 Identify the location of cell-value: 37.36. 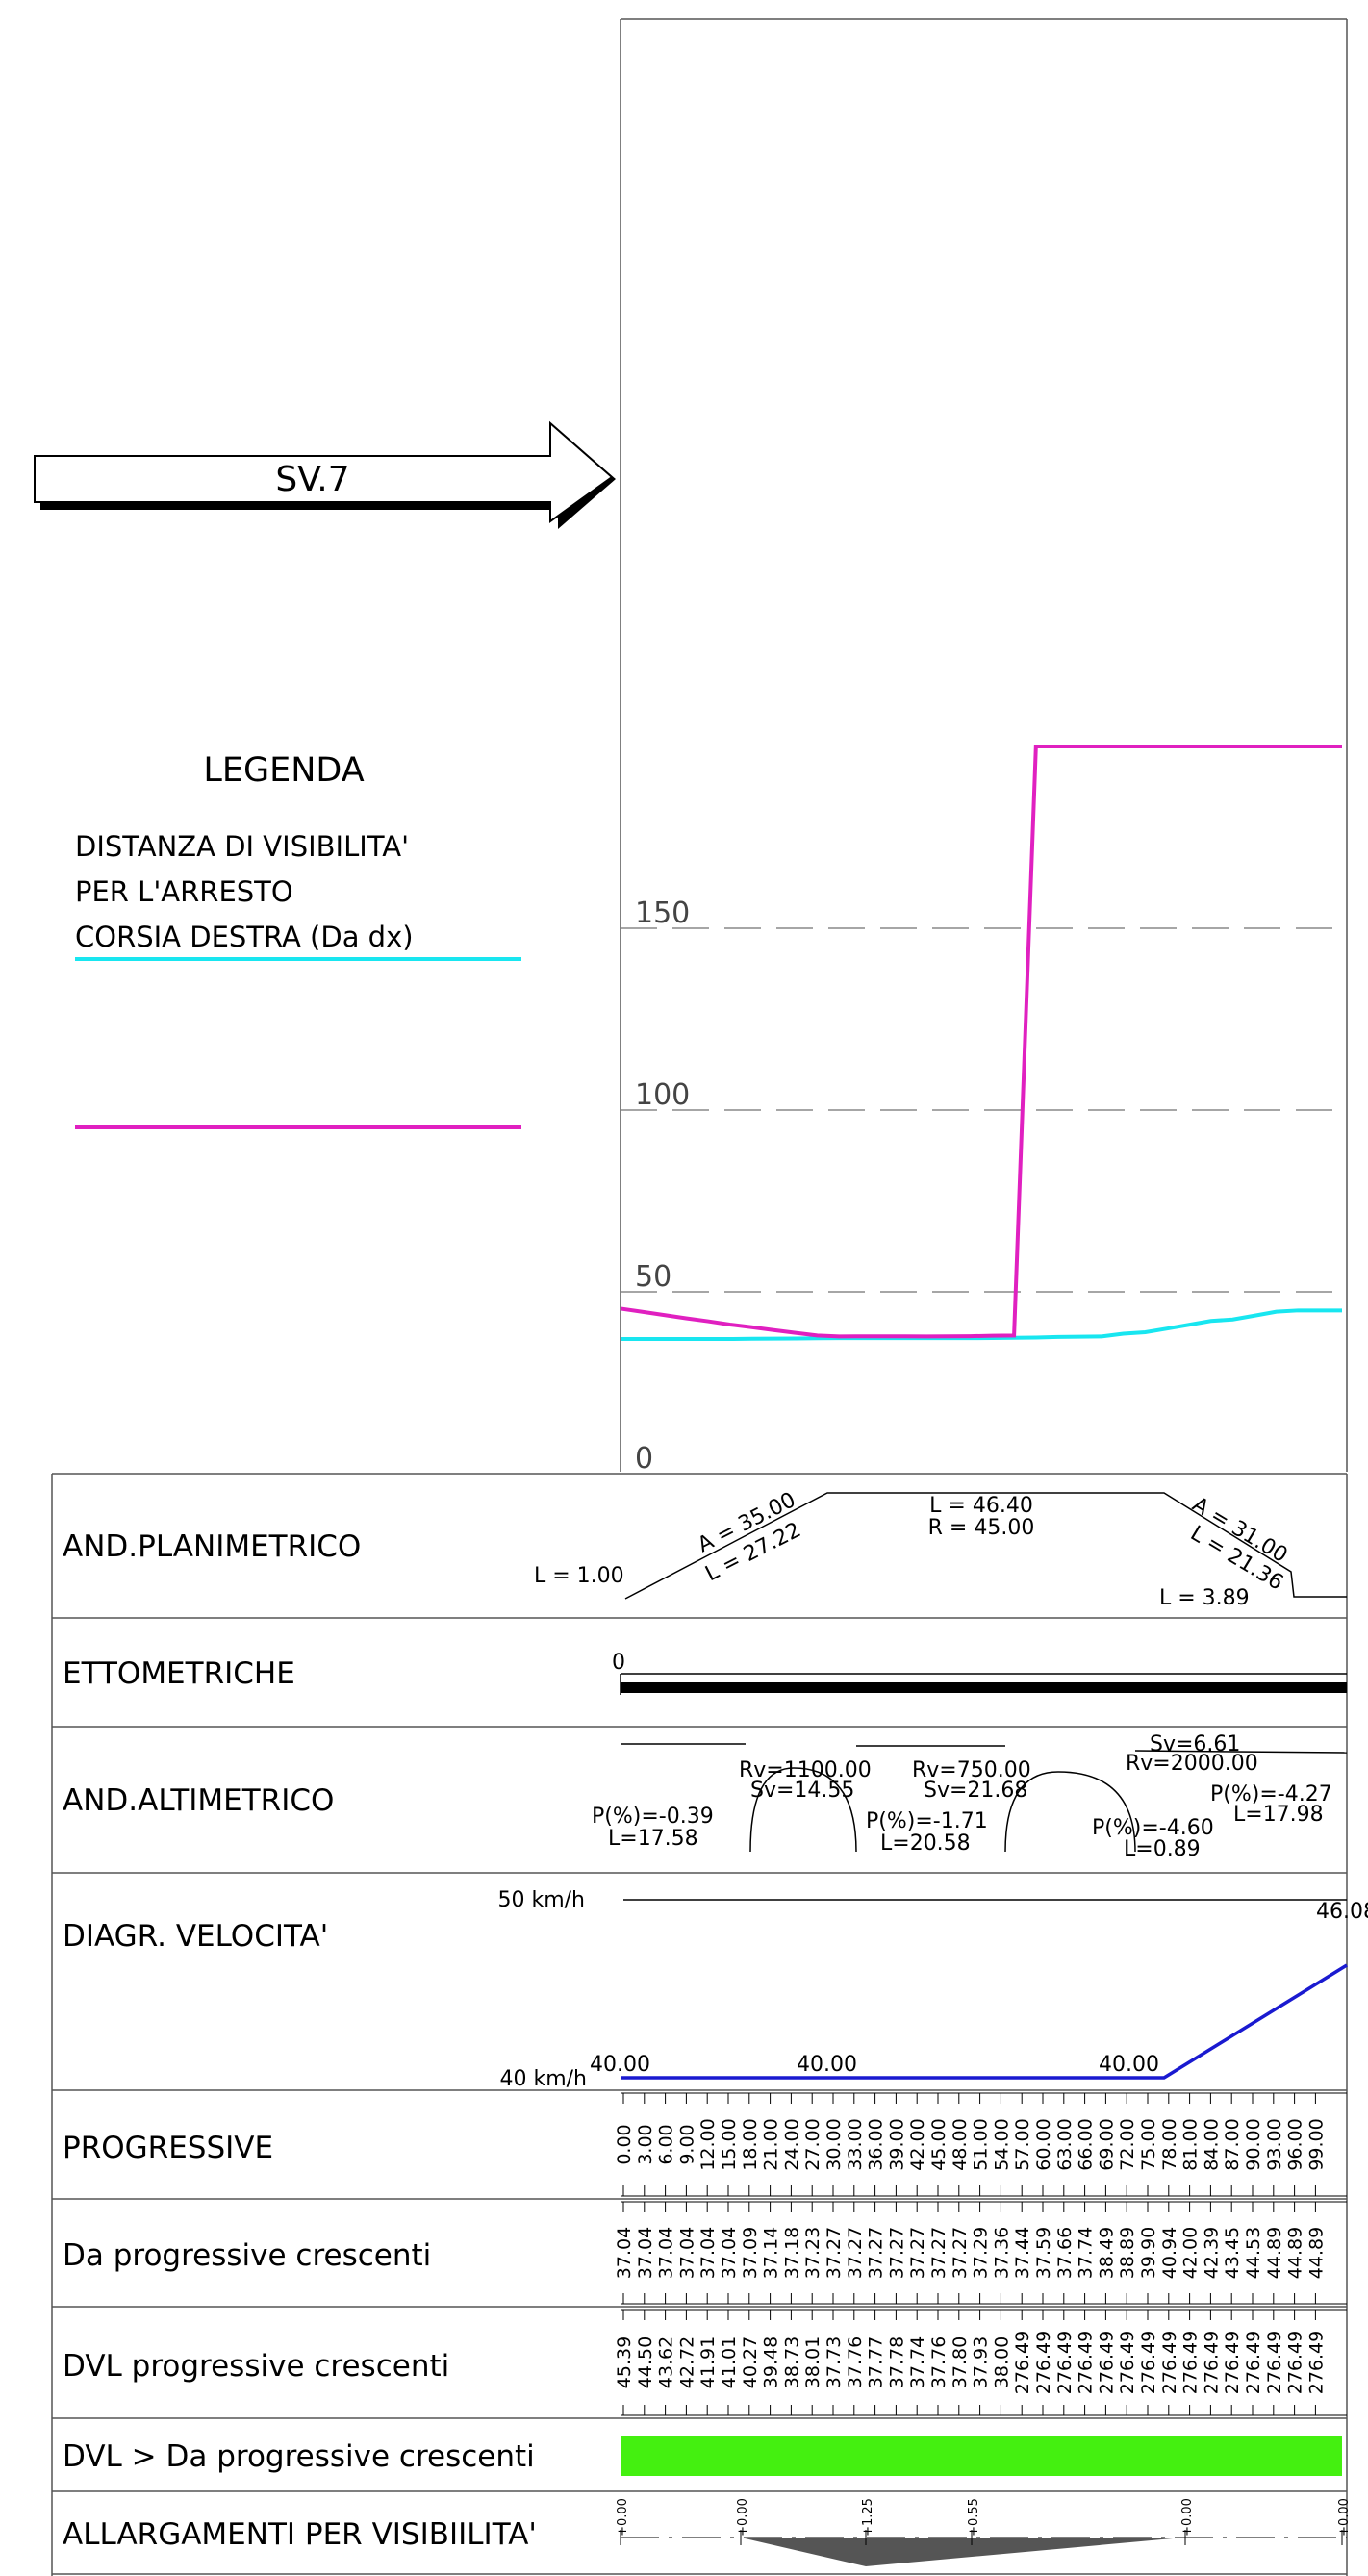
(1001, 2253).